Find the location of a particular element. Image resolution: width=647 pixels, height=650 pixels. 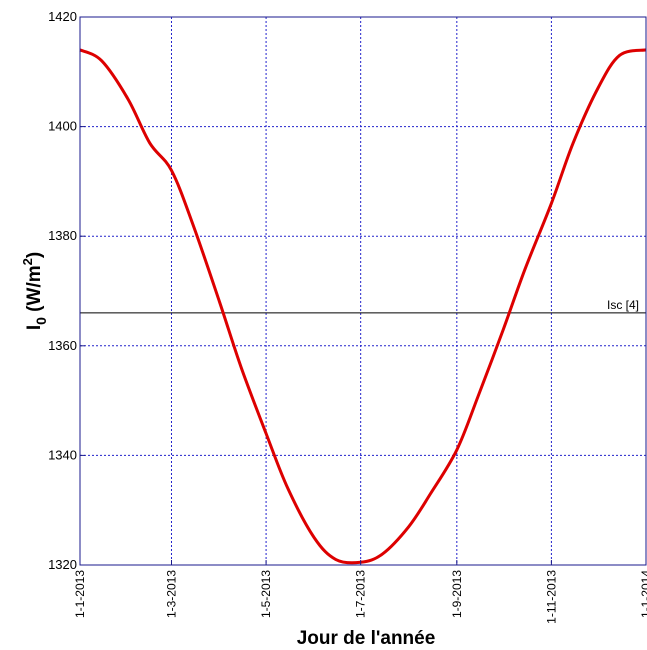

x-axis-title: Jour de l'année is located at coordinates (366, 638).